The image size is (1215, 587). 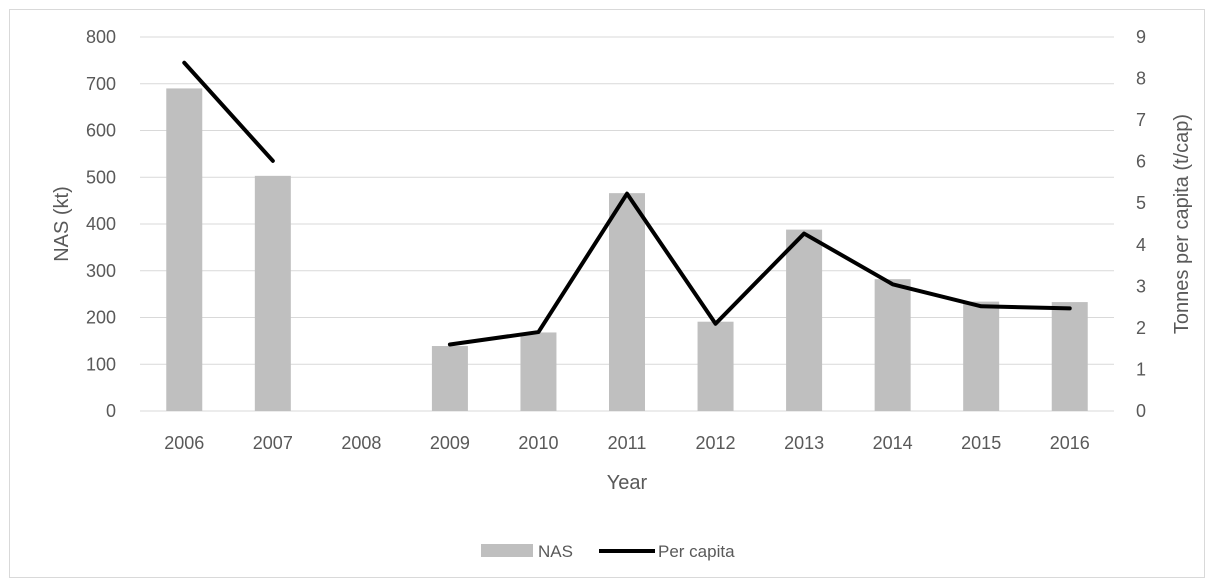 I want to click on x-axis-tick-label: 2006, so click(x=184, y=443).